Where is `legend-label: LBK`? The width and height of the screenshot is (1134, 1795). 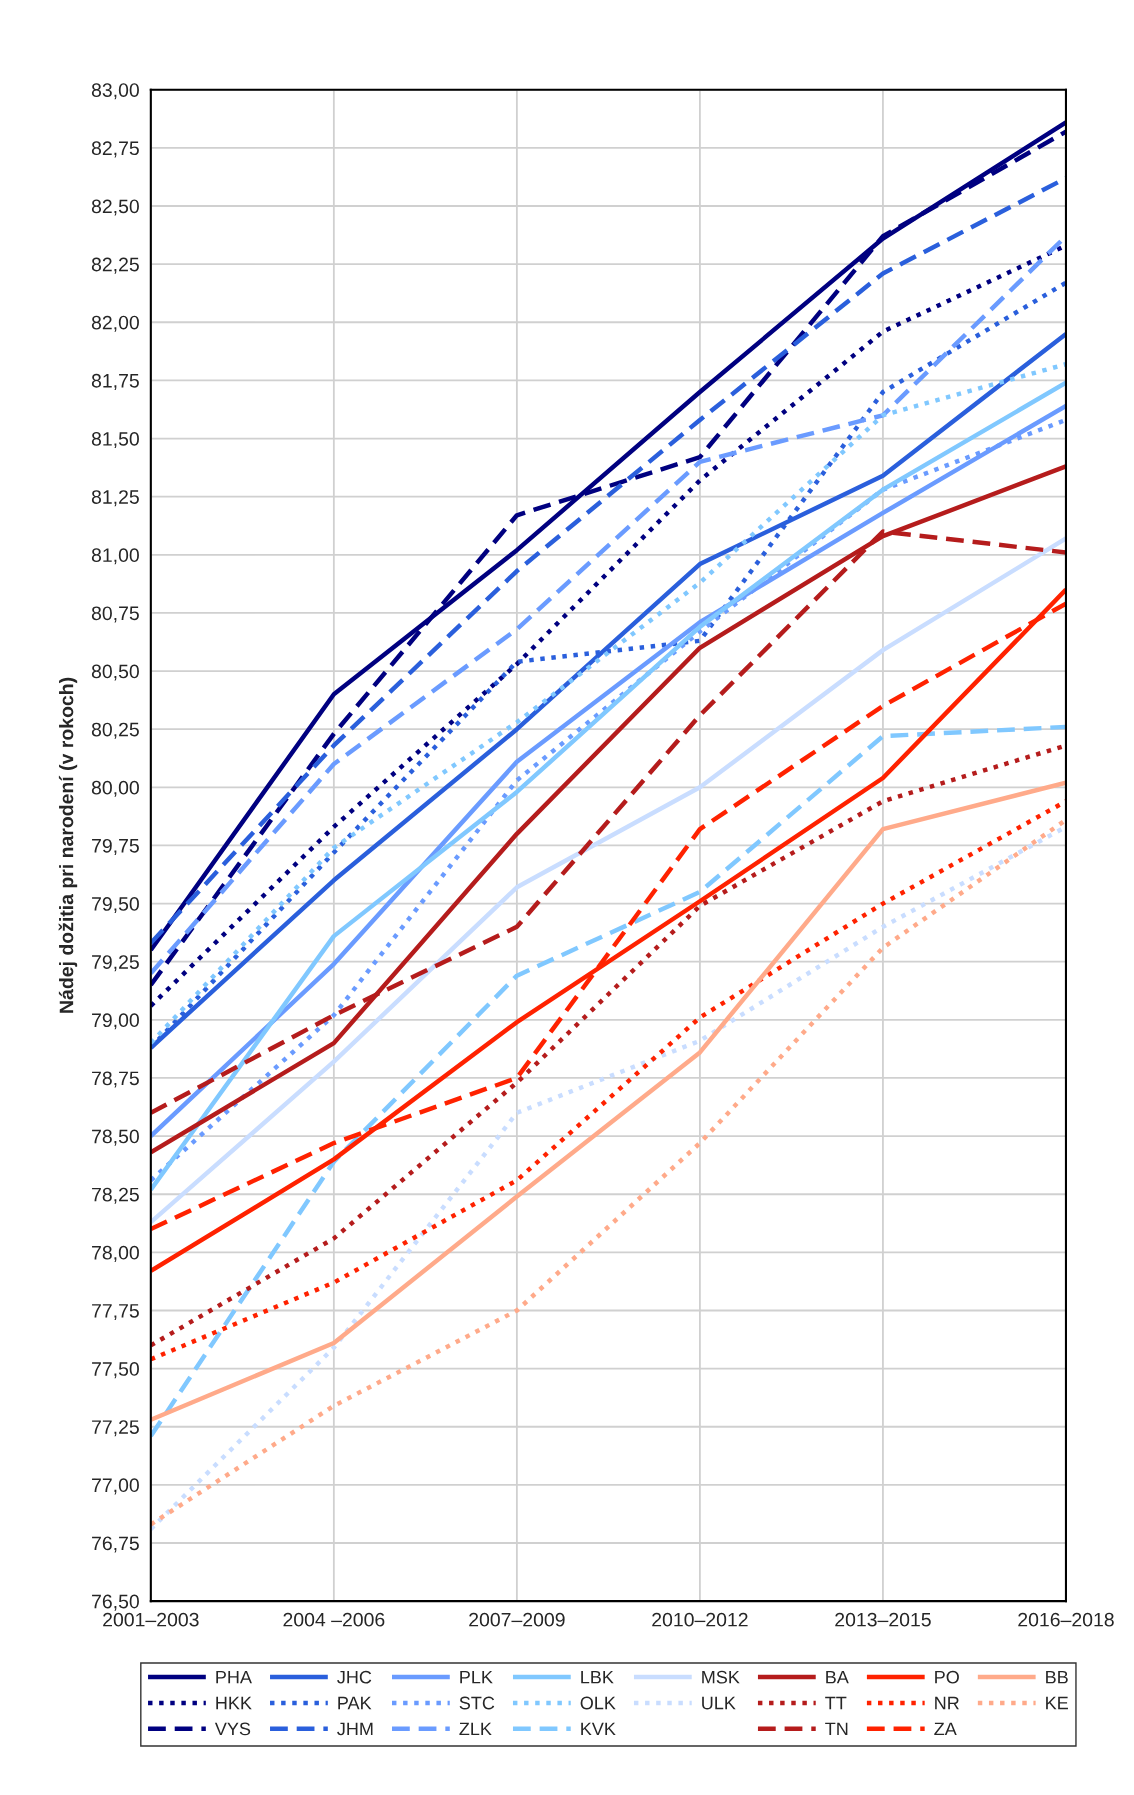 legend-label: LBK is located at coordinates (597, 1677).